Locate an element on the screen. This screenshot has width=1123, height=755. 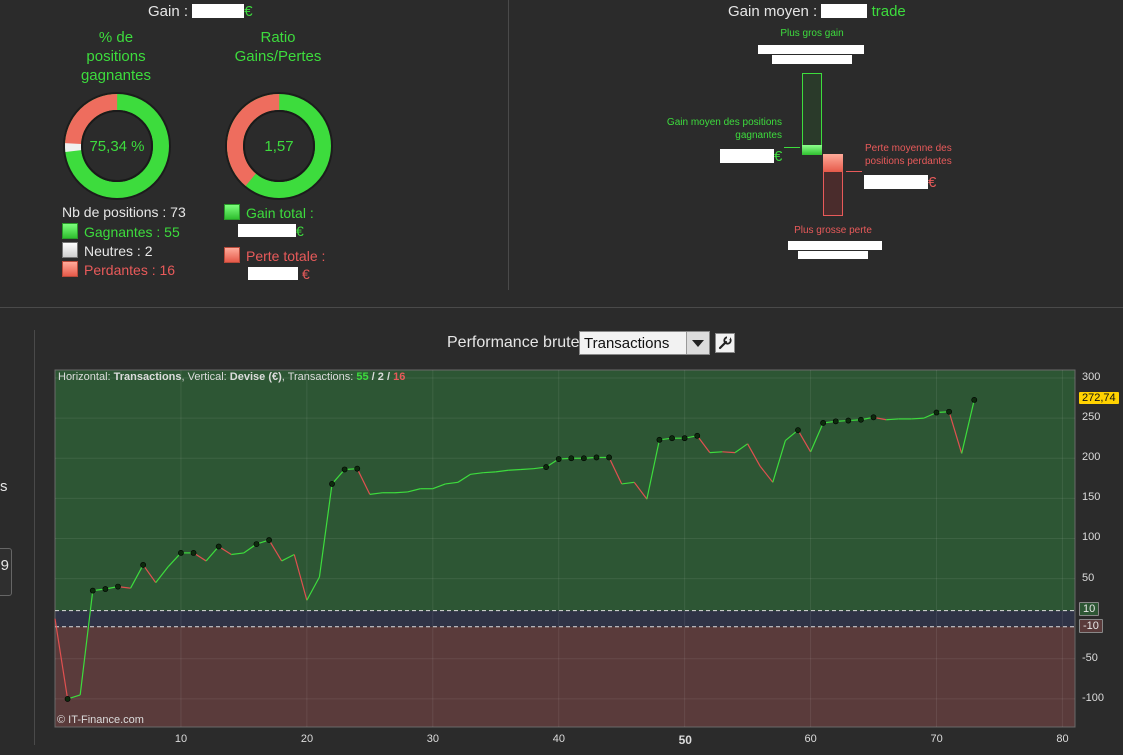
wrench-settings-button is located at coordinates (725, 343).